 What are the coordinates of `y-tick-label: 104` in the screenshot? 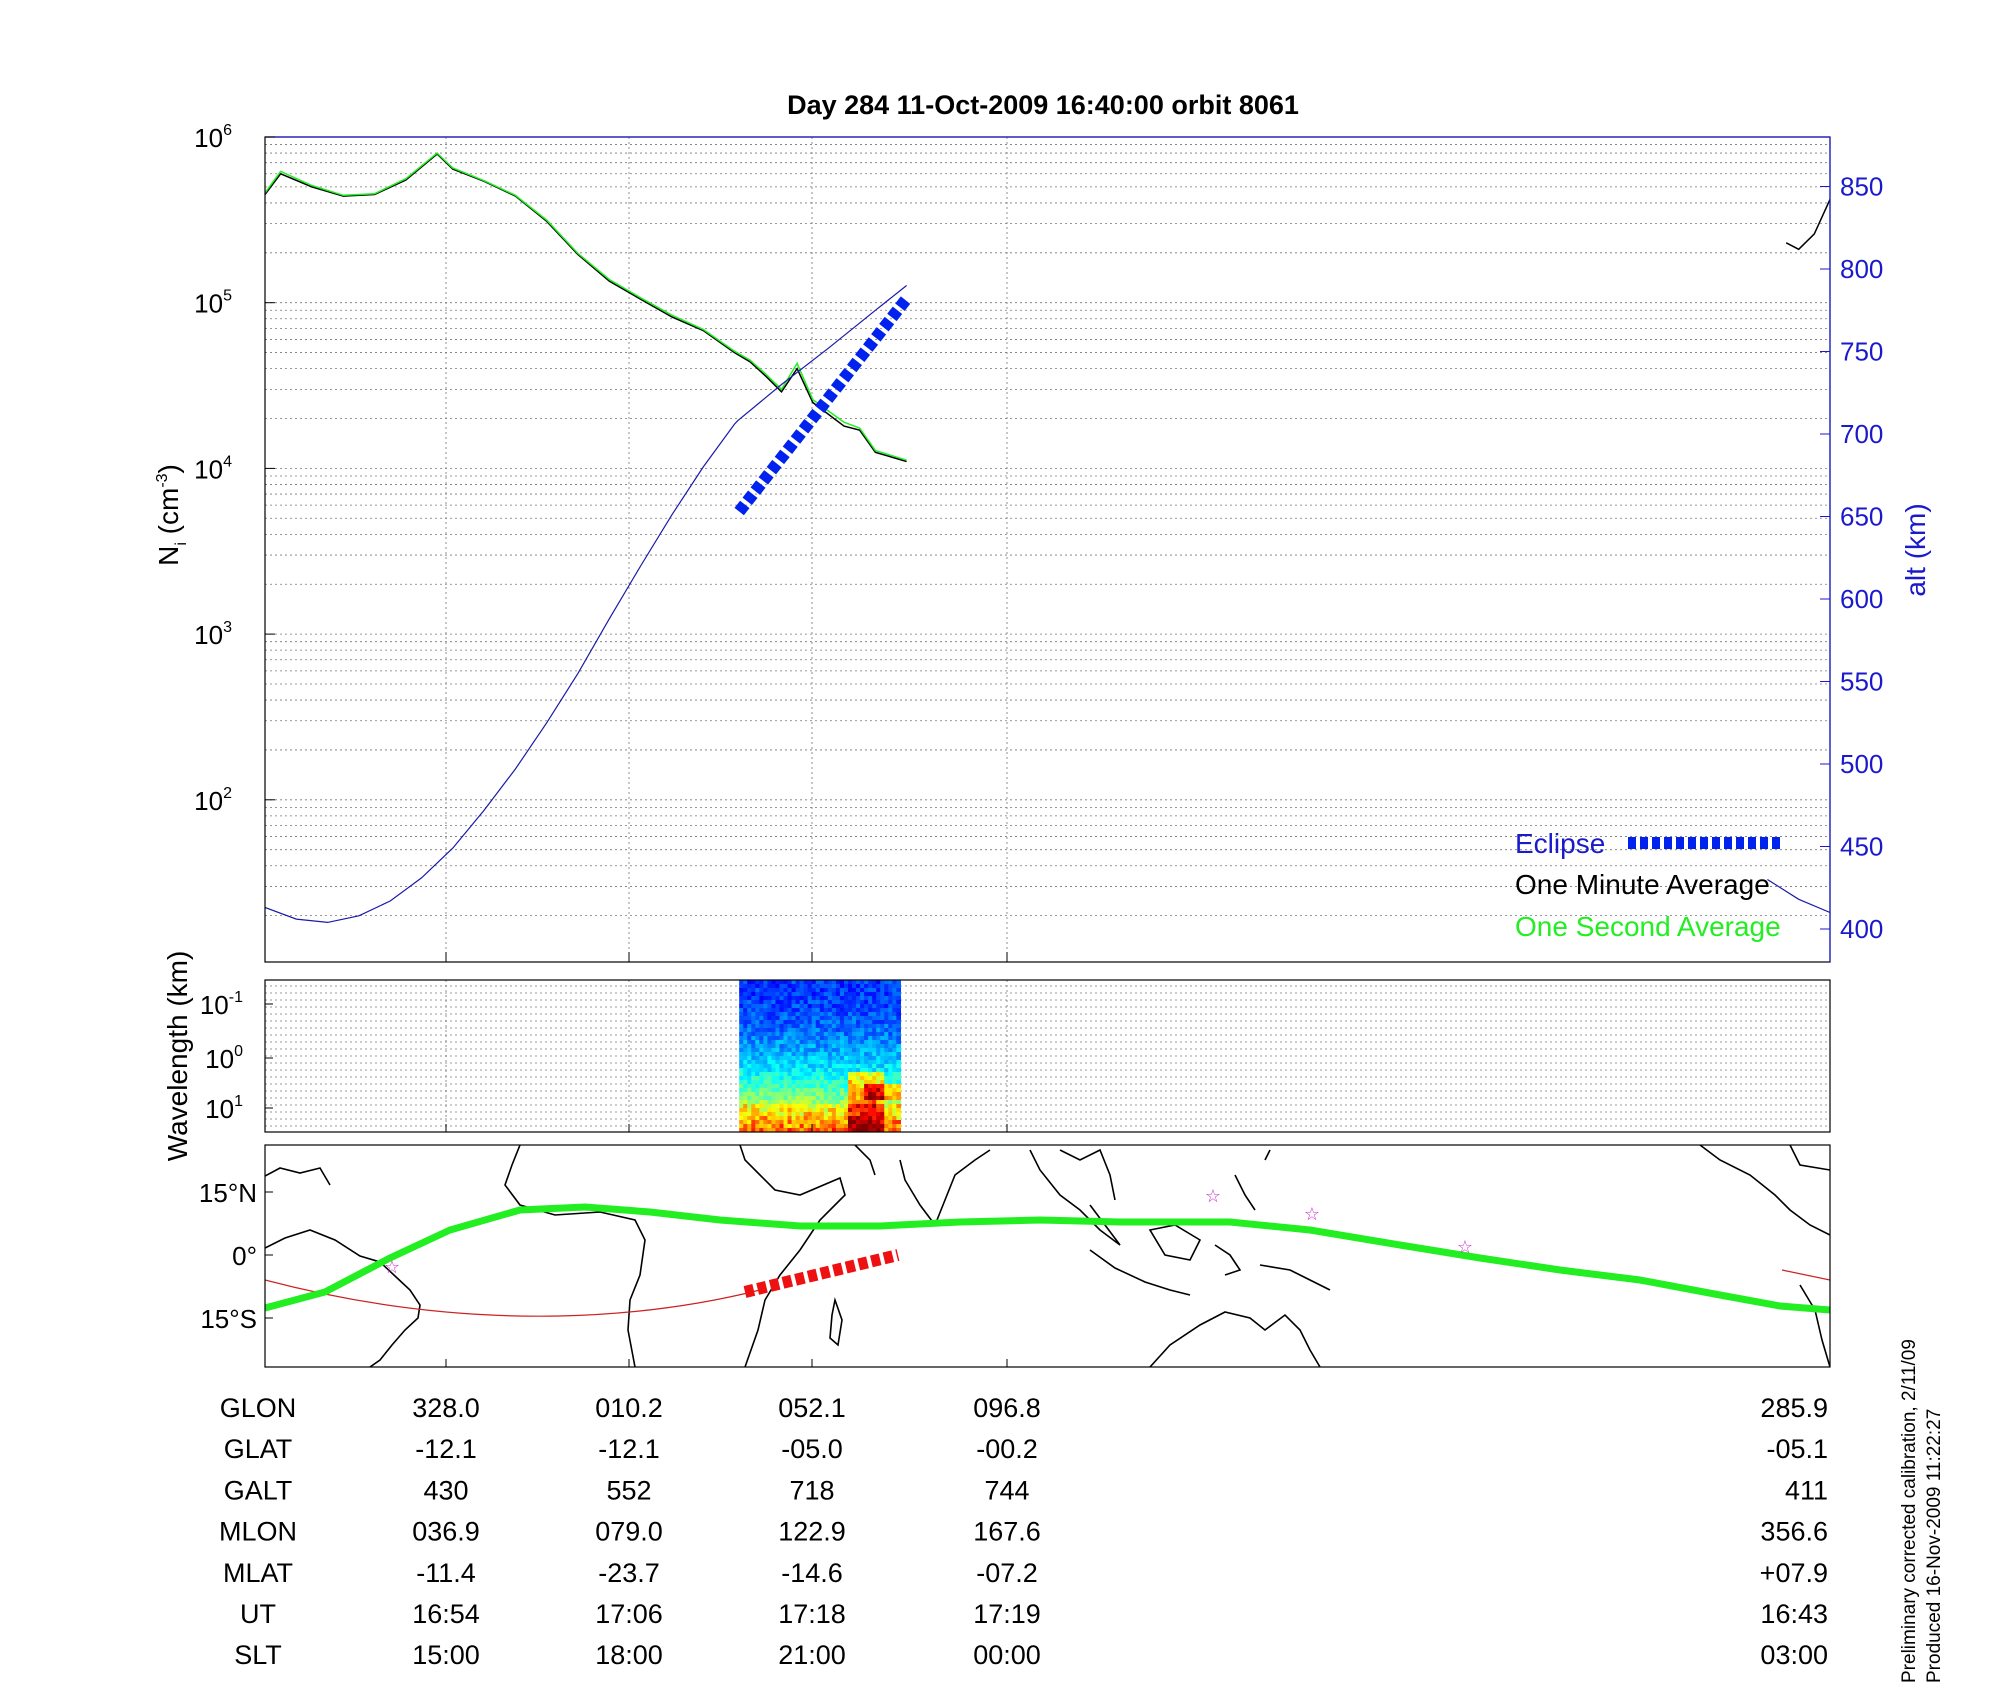 It's located at (213, 468).